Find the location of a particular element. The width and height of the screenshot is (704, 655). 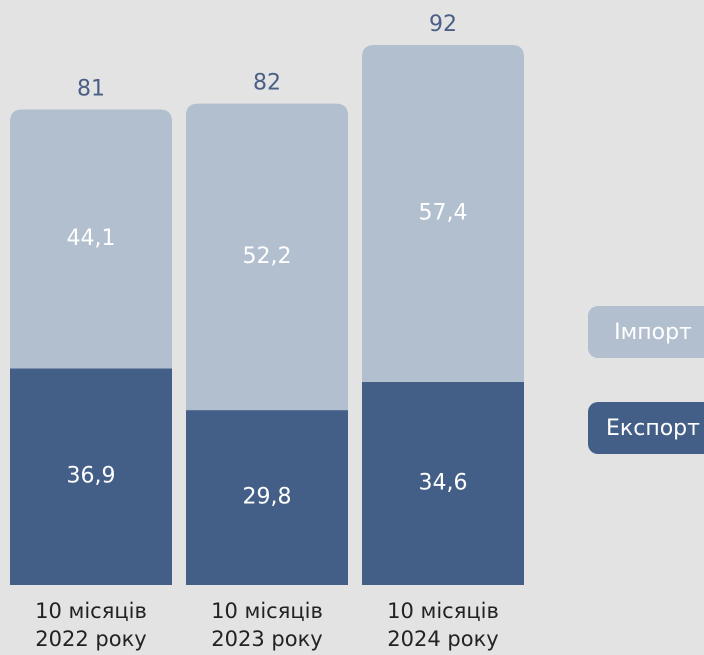

legend-export-label: Експорт is located at coordinates (653, 428).